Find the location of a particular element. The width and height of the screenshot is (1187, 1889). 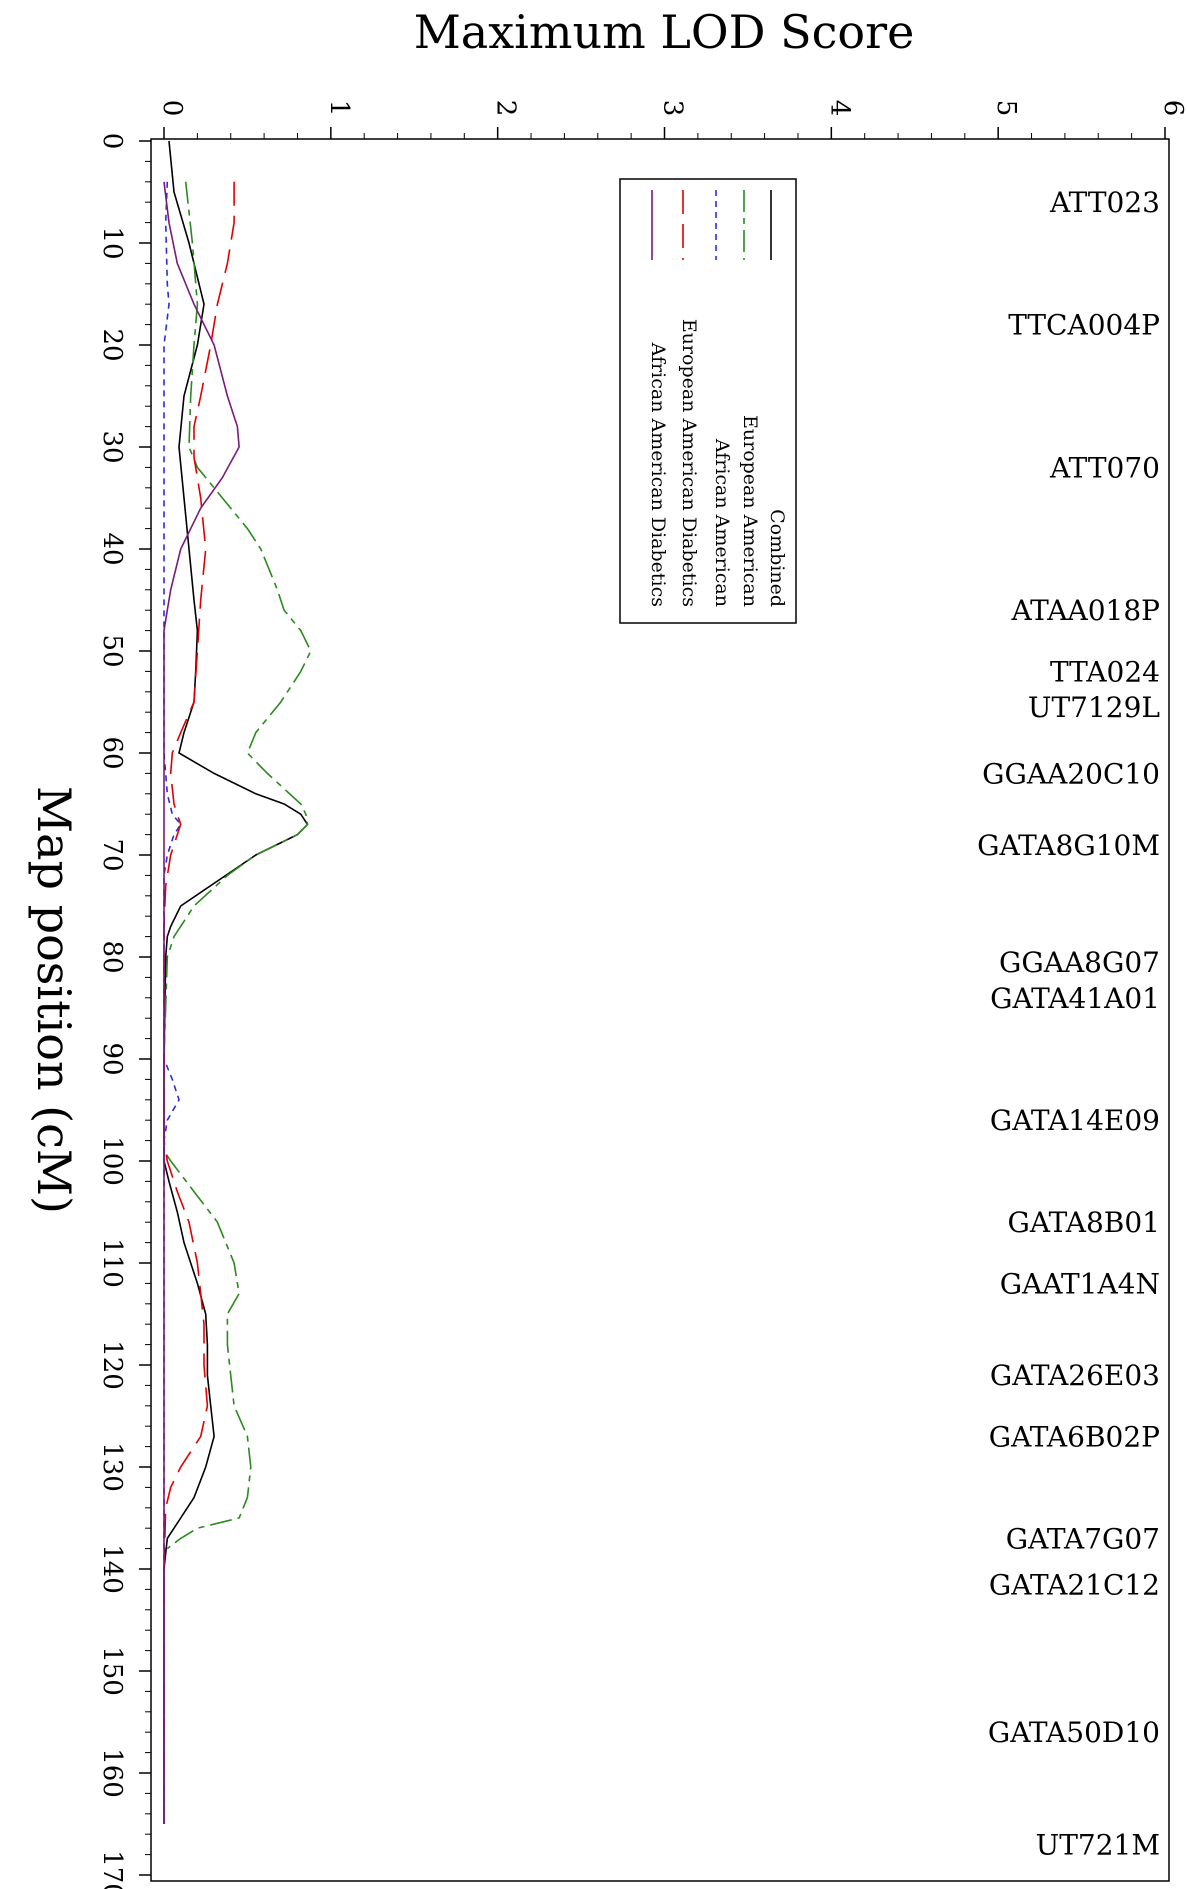

y-tick-label: 2 is located at coordinates (506, 108).